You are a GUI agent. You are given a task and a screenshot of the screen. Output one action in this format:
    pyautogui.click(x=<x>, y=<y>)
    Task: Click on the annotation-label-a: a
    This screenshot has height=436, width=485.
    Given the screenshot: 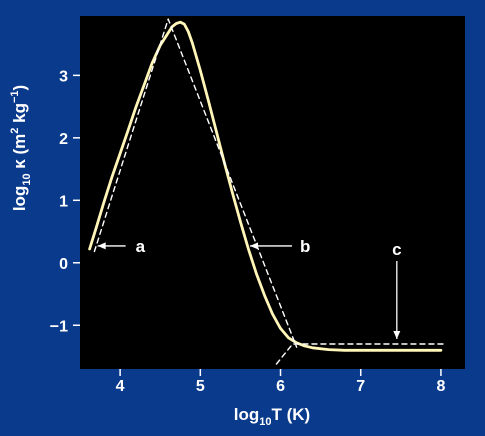 What is the action you would take?
    pyautogui.click(x=141, y=246)
    